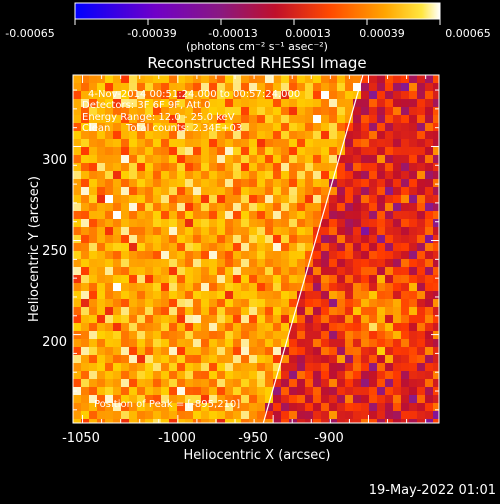  What do you see at coordinates (257, 11) in the screenshot?
I see `colorbar-gradient` at bounding box center [257, 11].